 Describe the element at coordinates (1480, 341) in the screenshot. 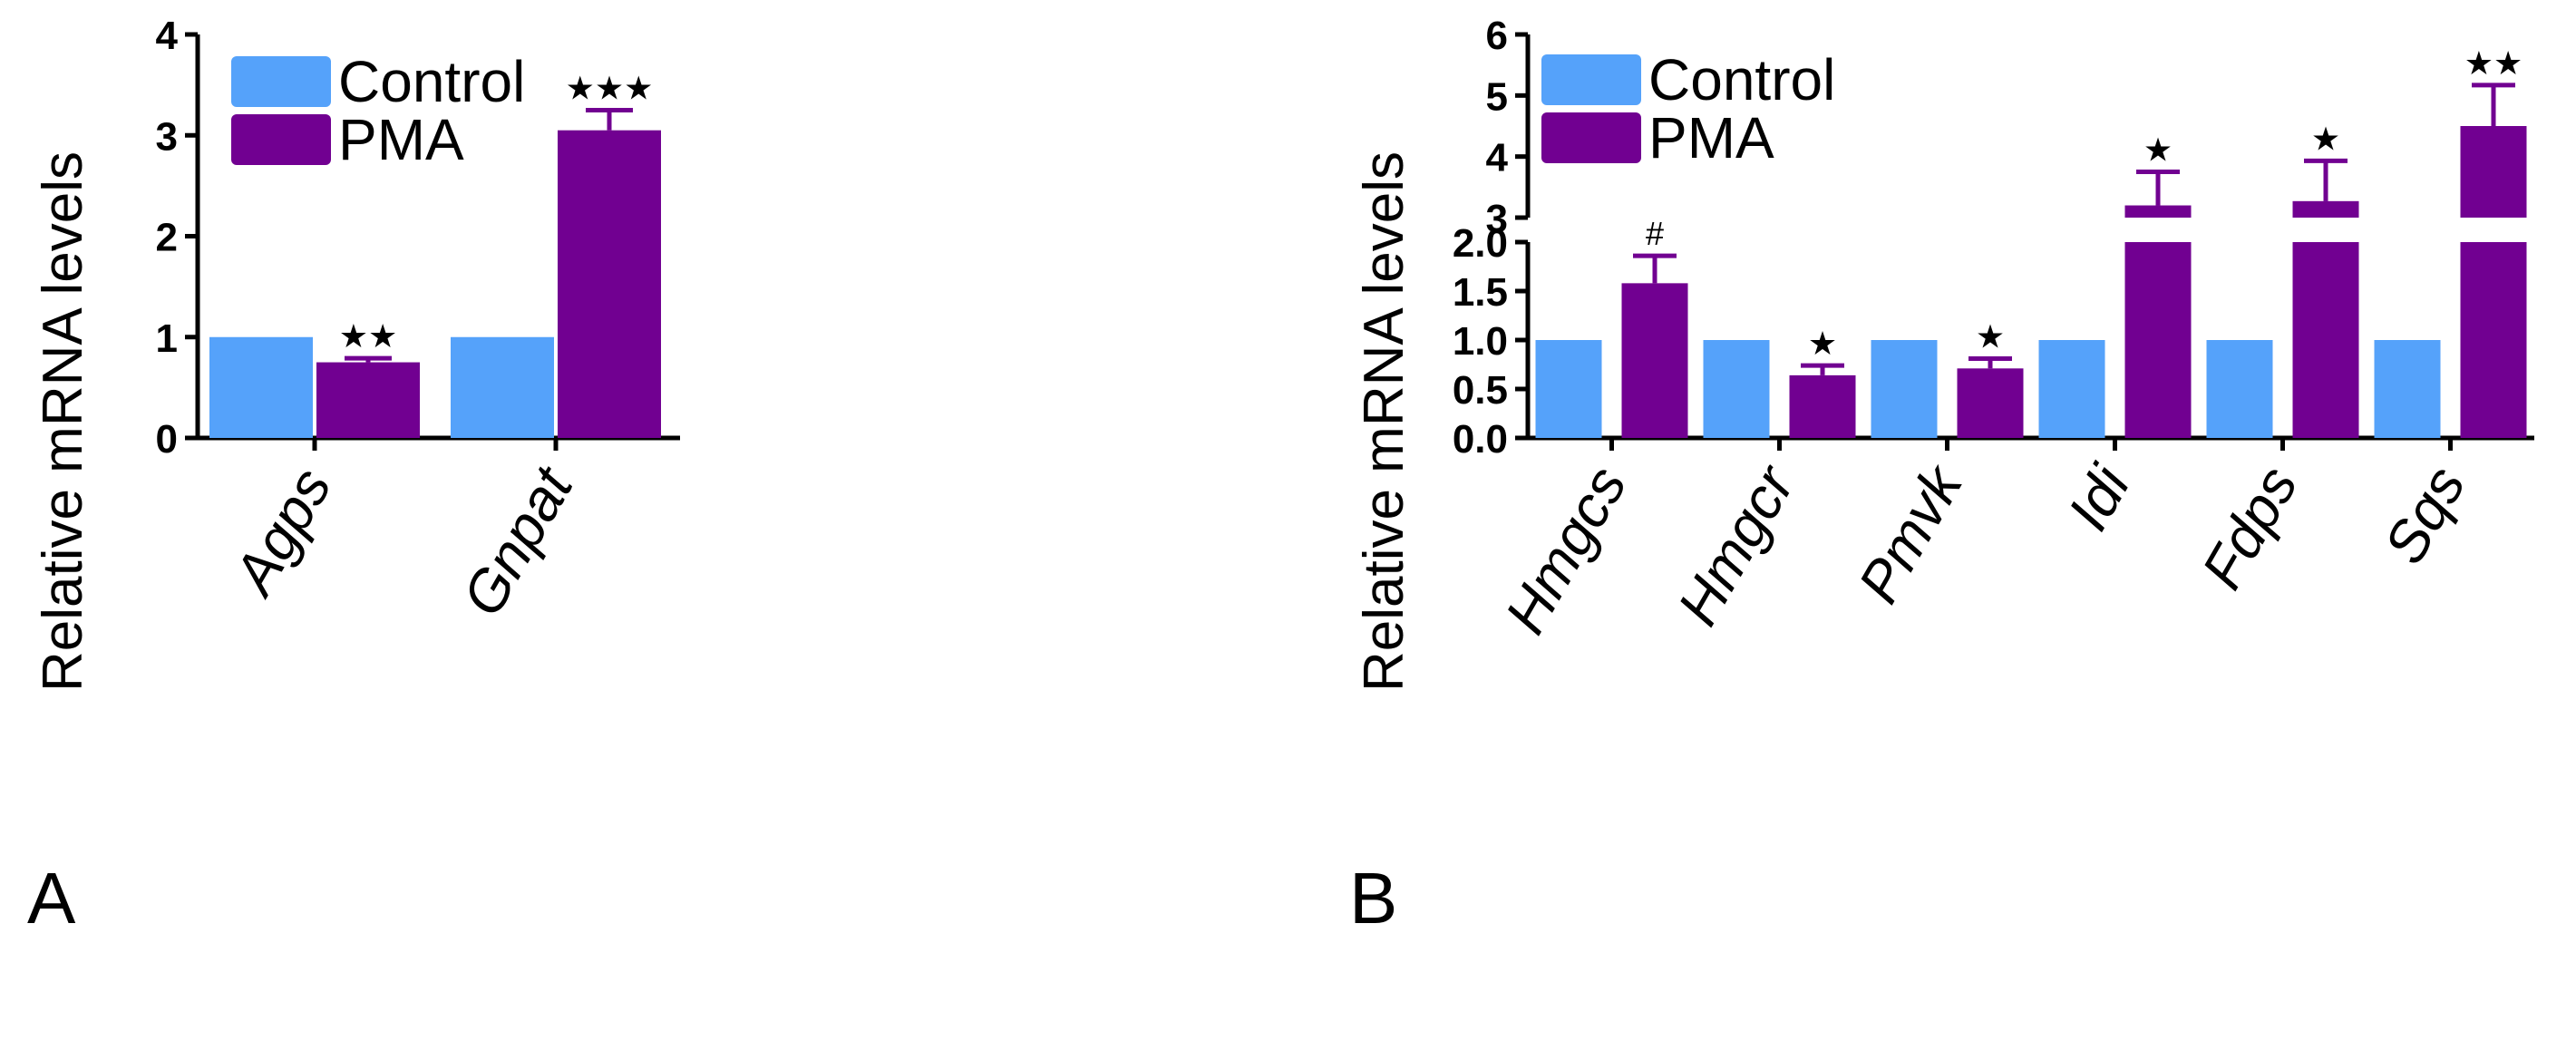

I see `y-tick-label: 1.0` at that location.